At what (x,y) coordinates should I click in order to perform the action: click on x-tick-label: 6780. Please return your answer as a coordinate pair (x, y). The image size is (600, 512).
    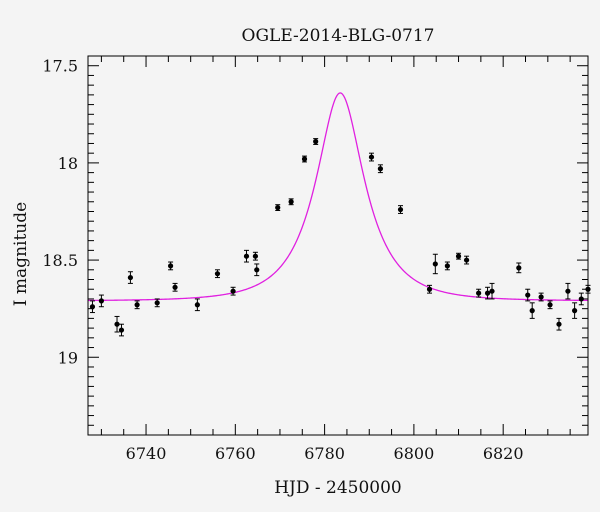
    Looking at the image, I should click on (324, 453).